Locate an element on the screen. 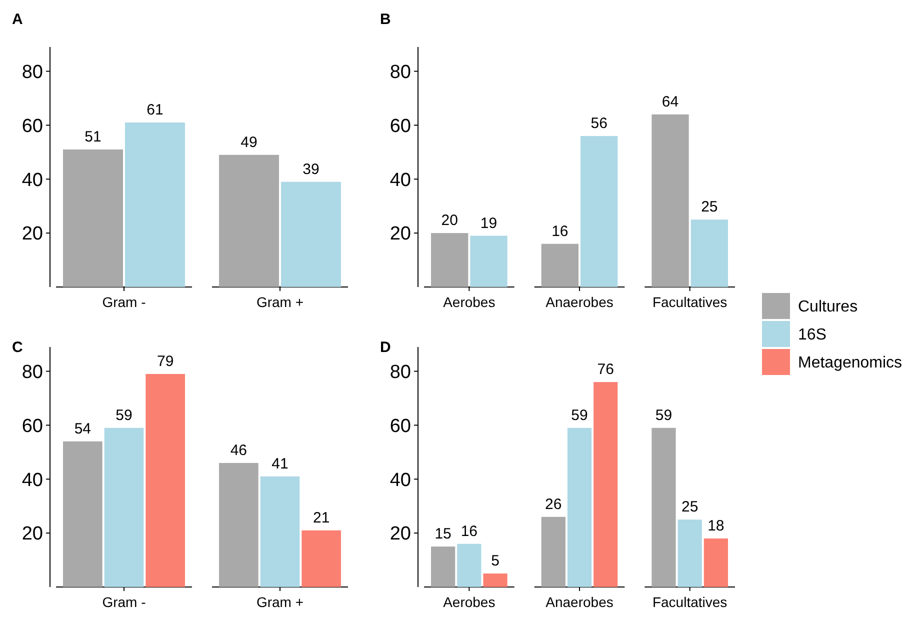  data-label: 18 is located at coordinates (716, 525).